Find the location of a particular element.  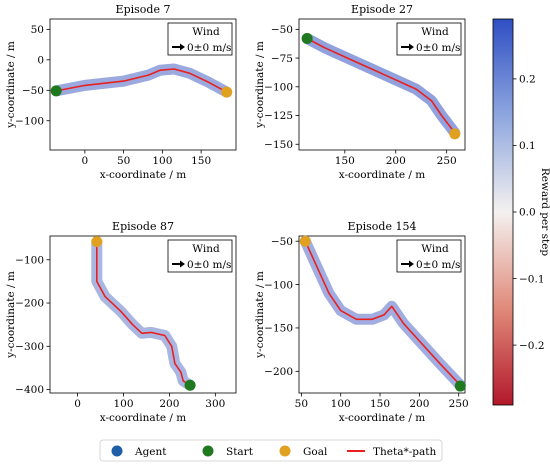

subplot-title: Episode 27 is located at coordinates (382, 9).